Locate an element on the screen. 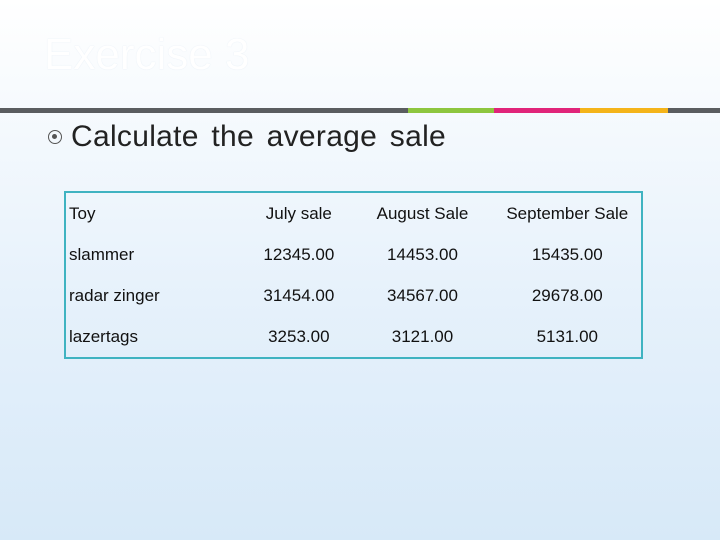  july-sale-cell: 3253.00 is located at coordinates (299, 336).